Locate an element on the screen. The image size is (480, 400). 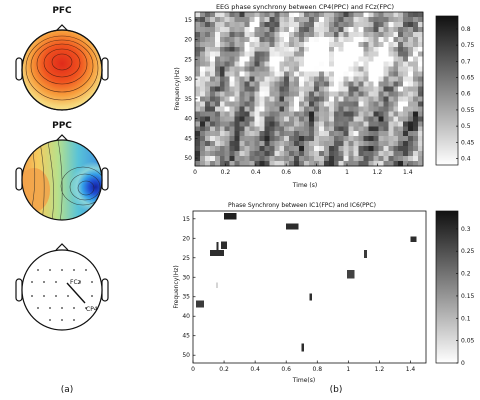
y-tick-label: 30 is located at coordinates (188, 79).